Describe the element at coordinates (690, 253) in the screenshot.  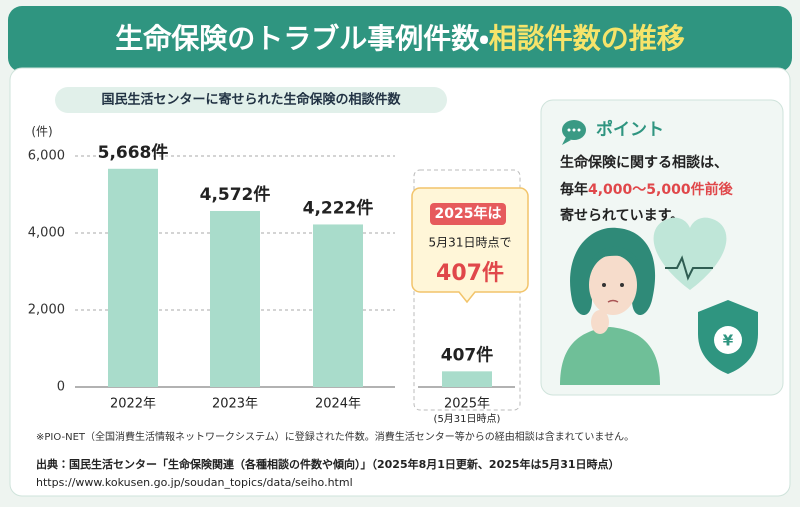
I see `heart-icon` at that location.